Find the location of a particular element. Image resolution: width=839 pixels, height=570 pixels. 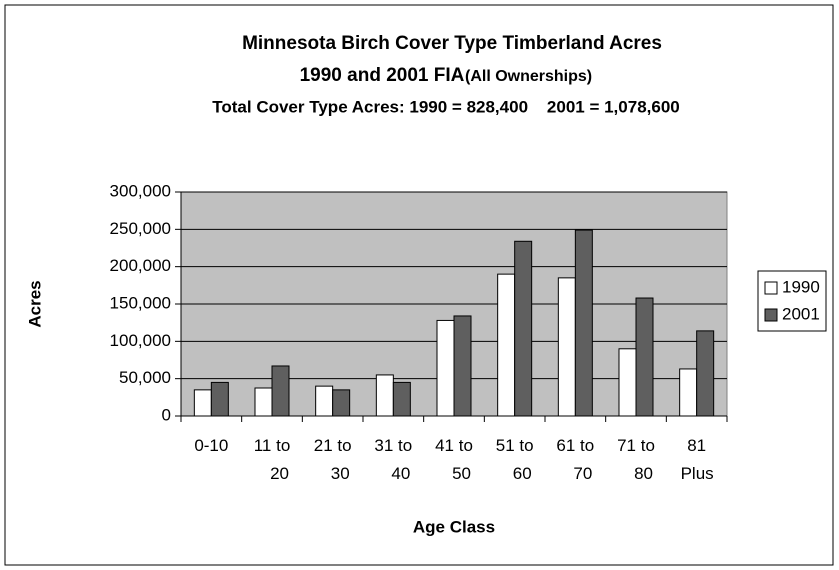

y-tick-label: 200,000 is located at coordinates (140, 265).